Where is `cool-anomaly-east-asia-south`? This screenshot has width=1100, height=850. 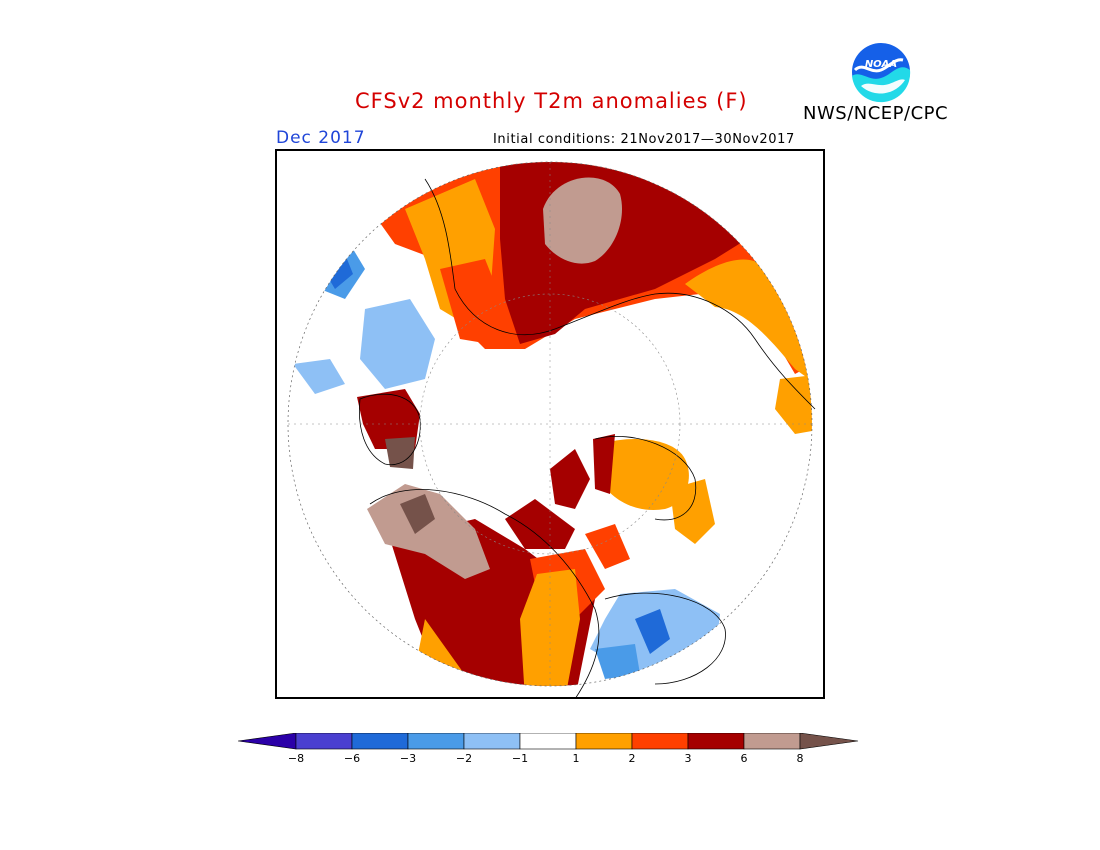 cool-anomaly-east-asia-south is located at coordinates (617, 661).